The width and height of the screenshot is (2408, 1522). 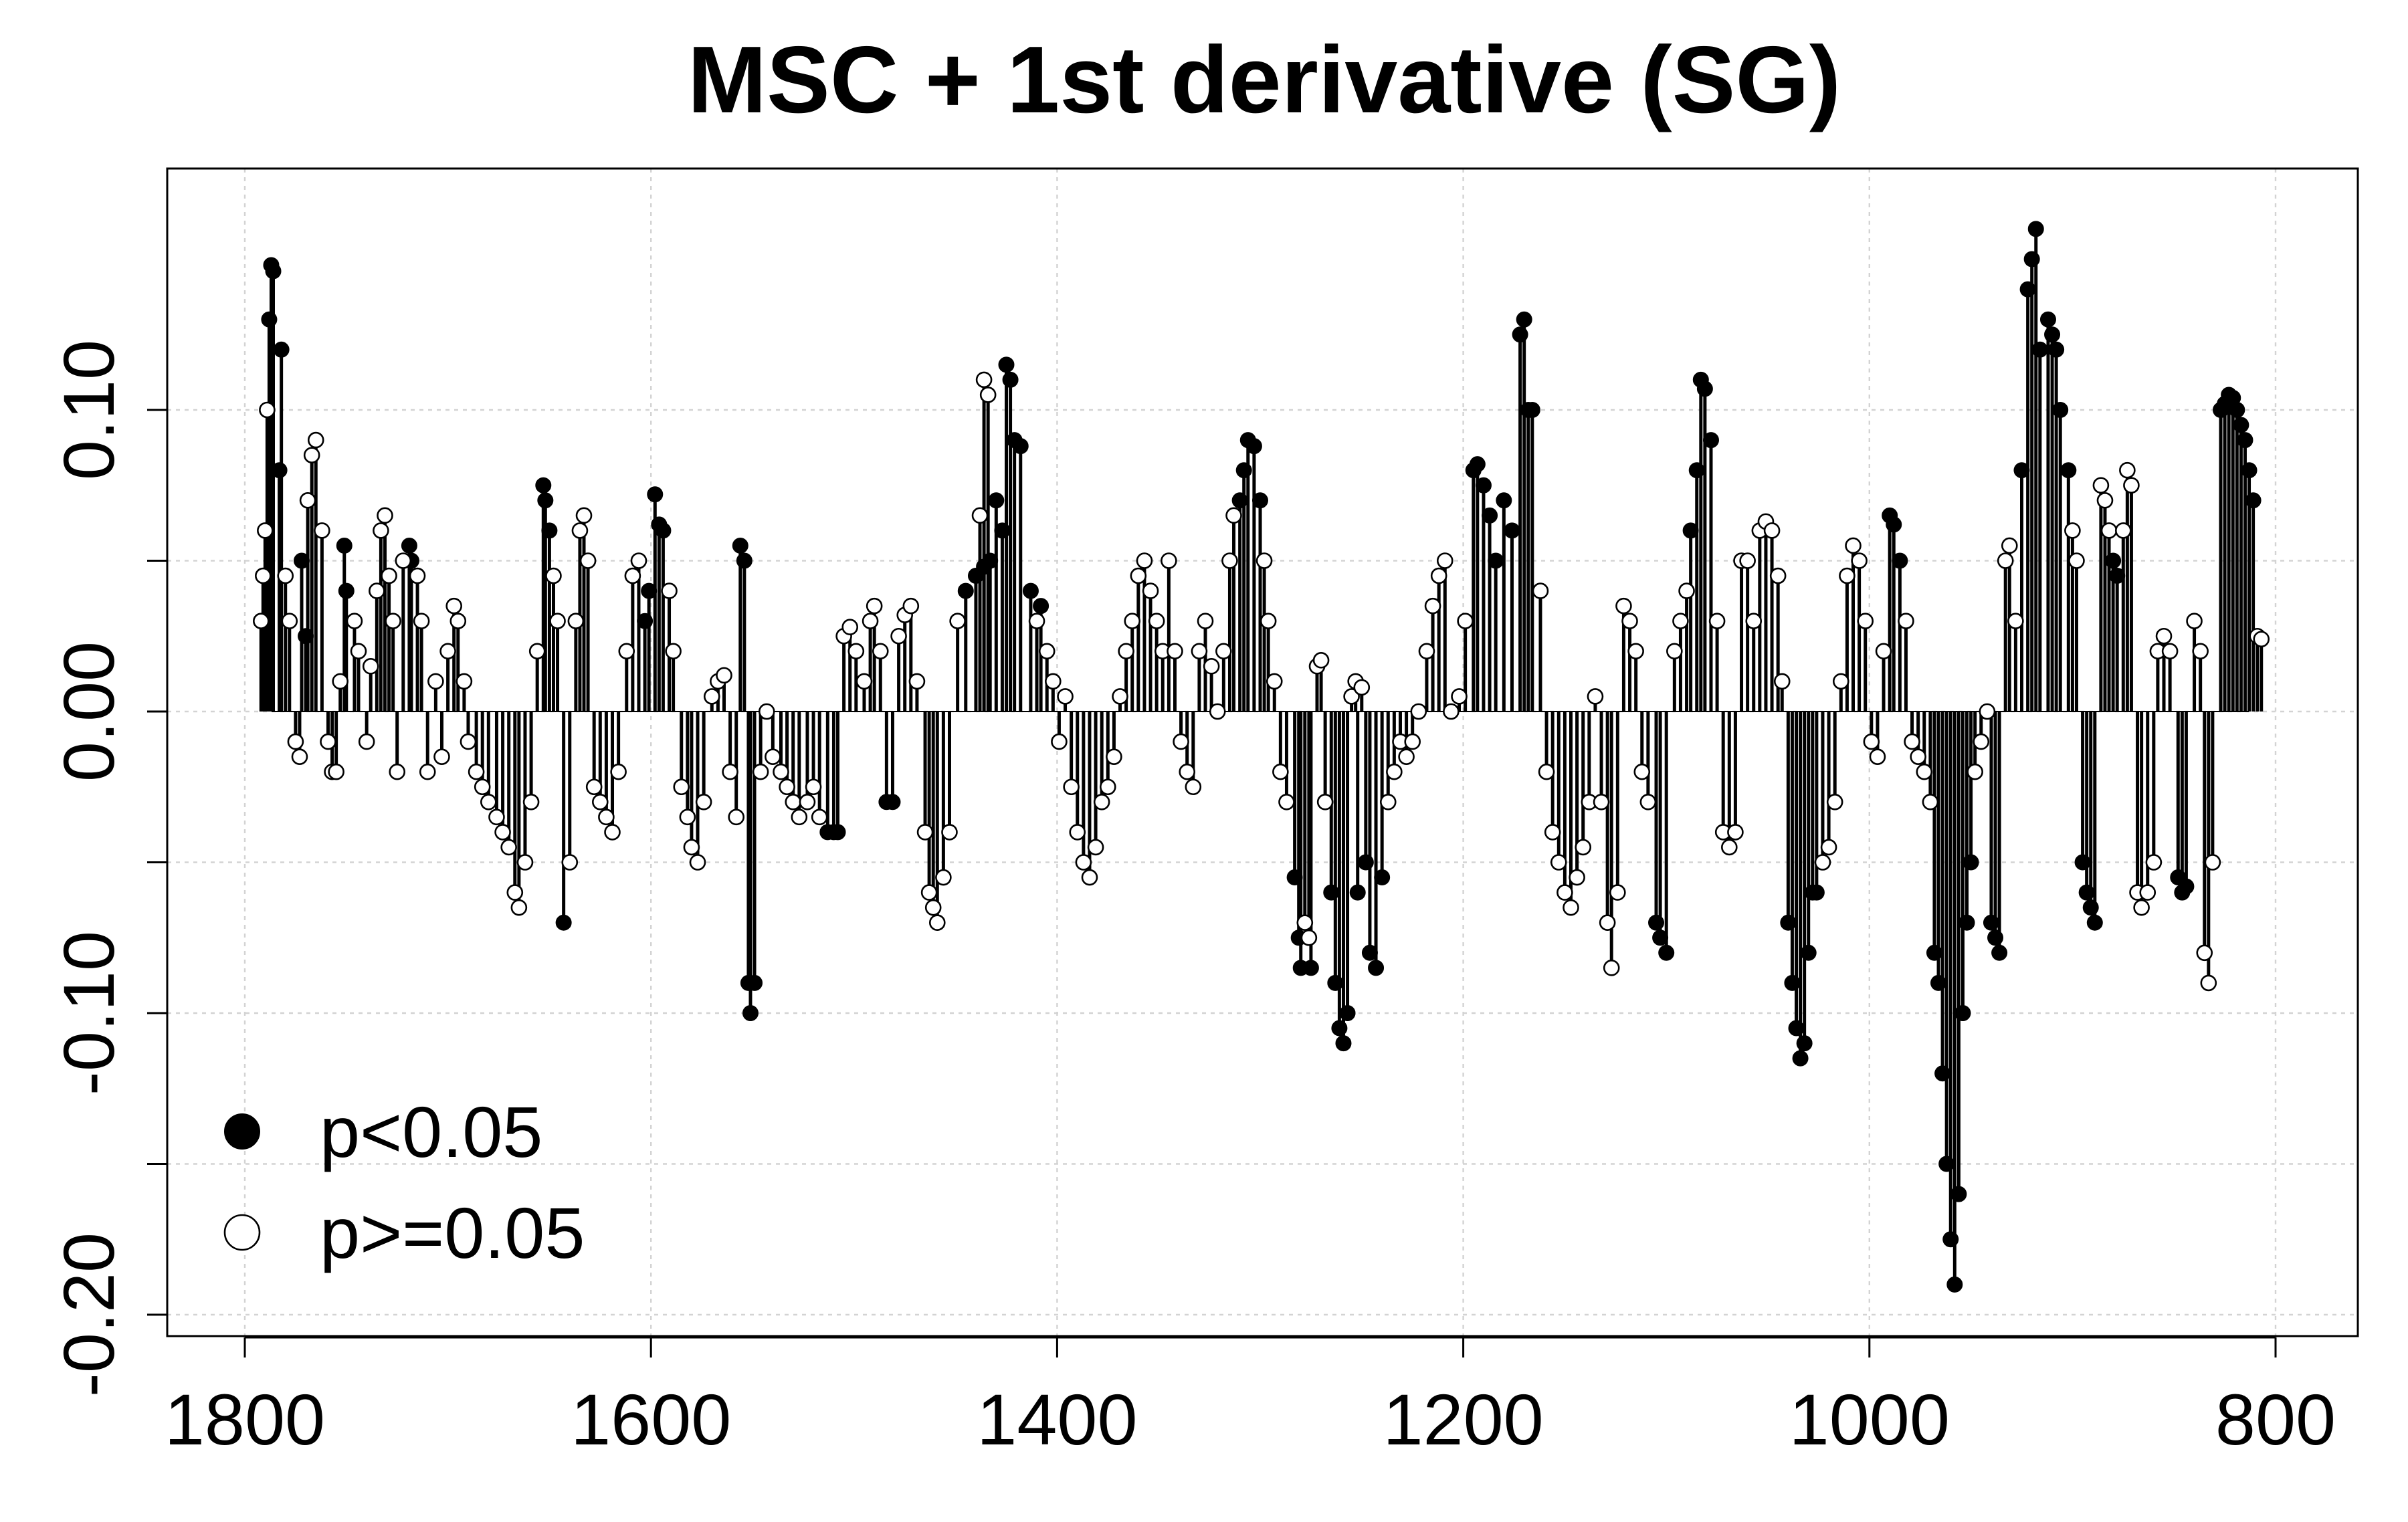 What do you see at coordinates (88, 1314) in the screenshot?
I see `y-tick-label-0: -0.20` at bounding box center [88, 1314].